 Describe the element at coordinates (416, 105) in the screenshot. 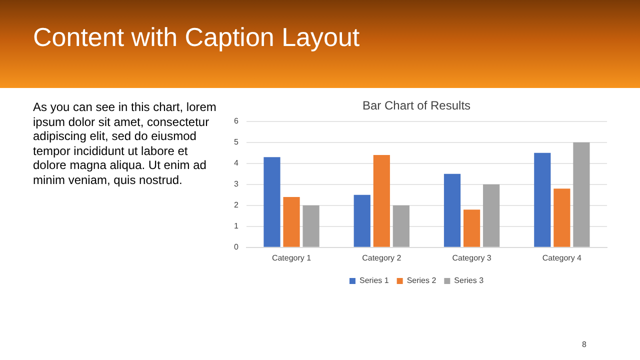

I see `chart-title: Bar Chart of Results` at that location.